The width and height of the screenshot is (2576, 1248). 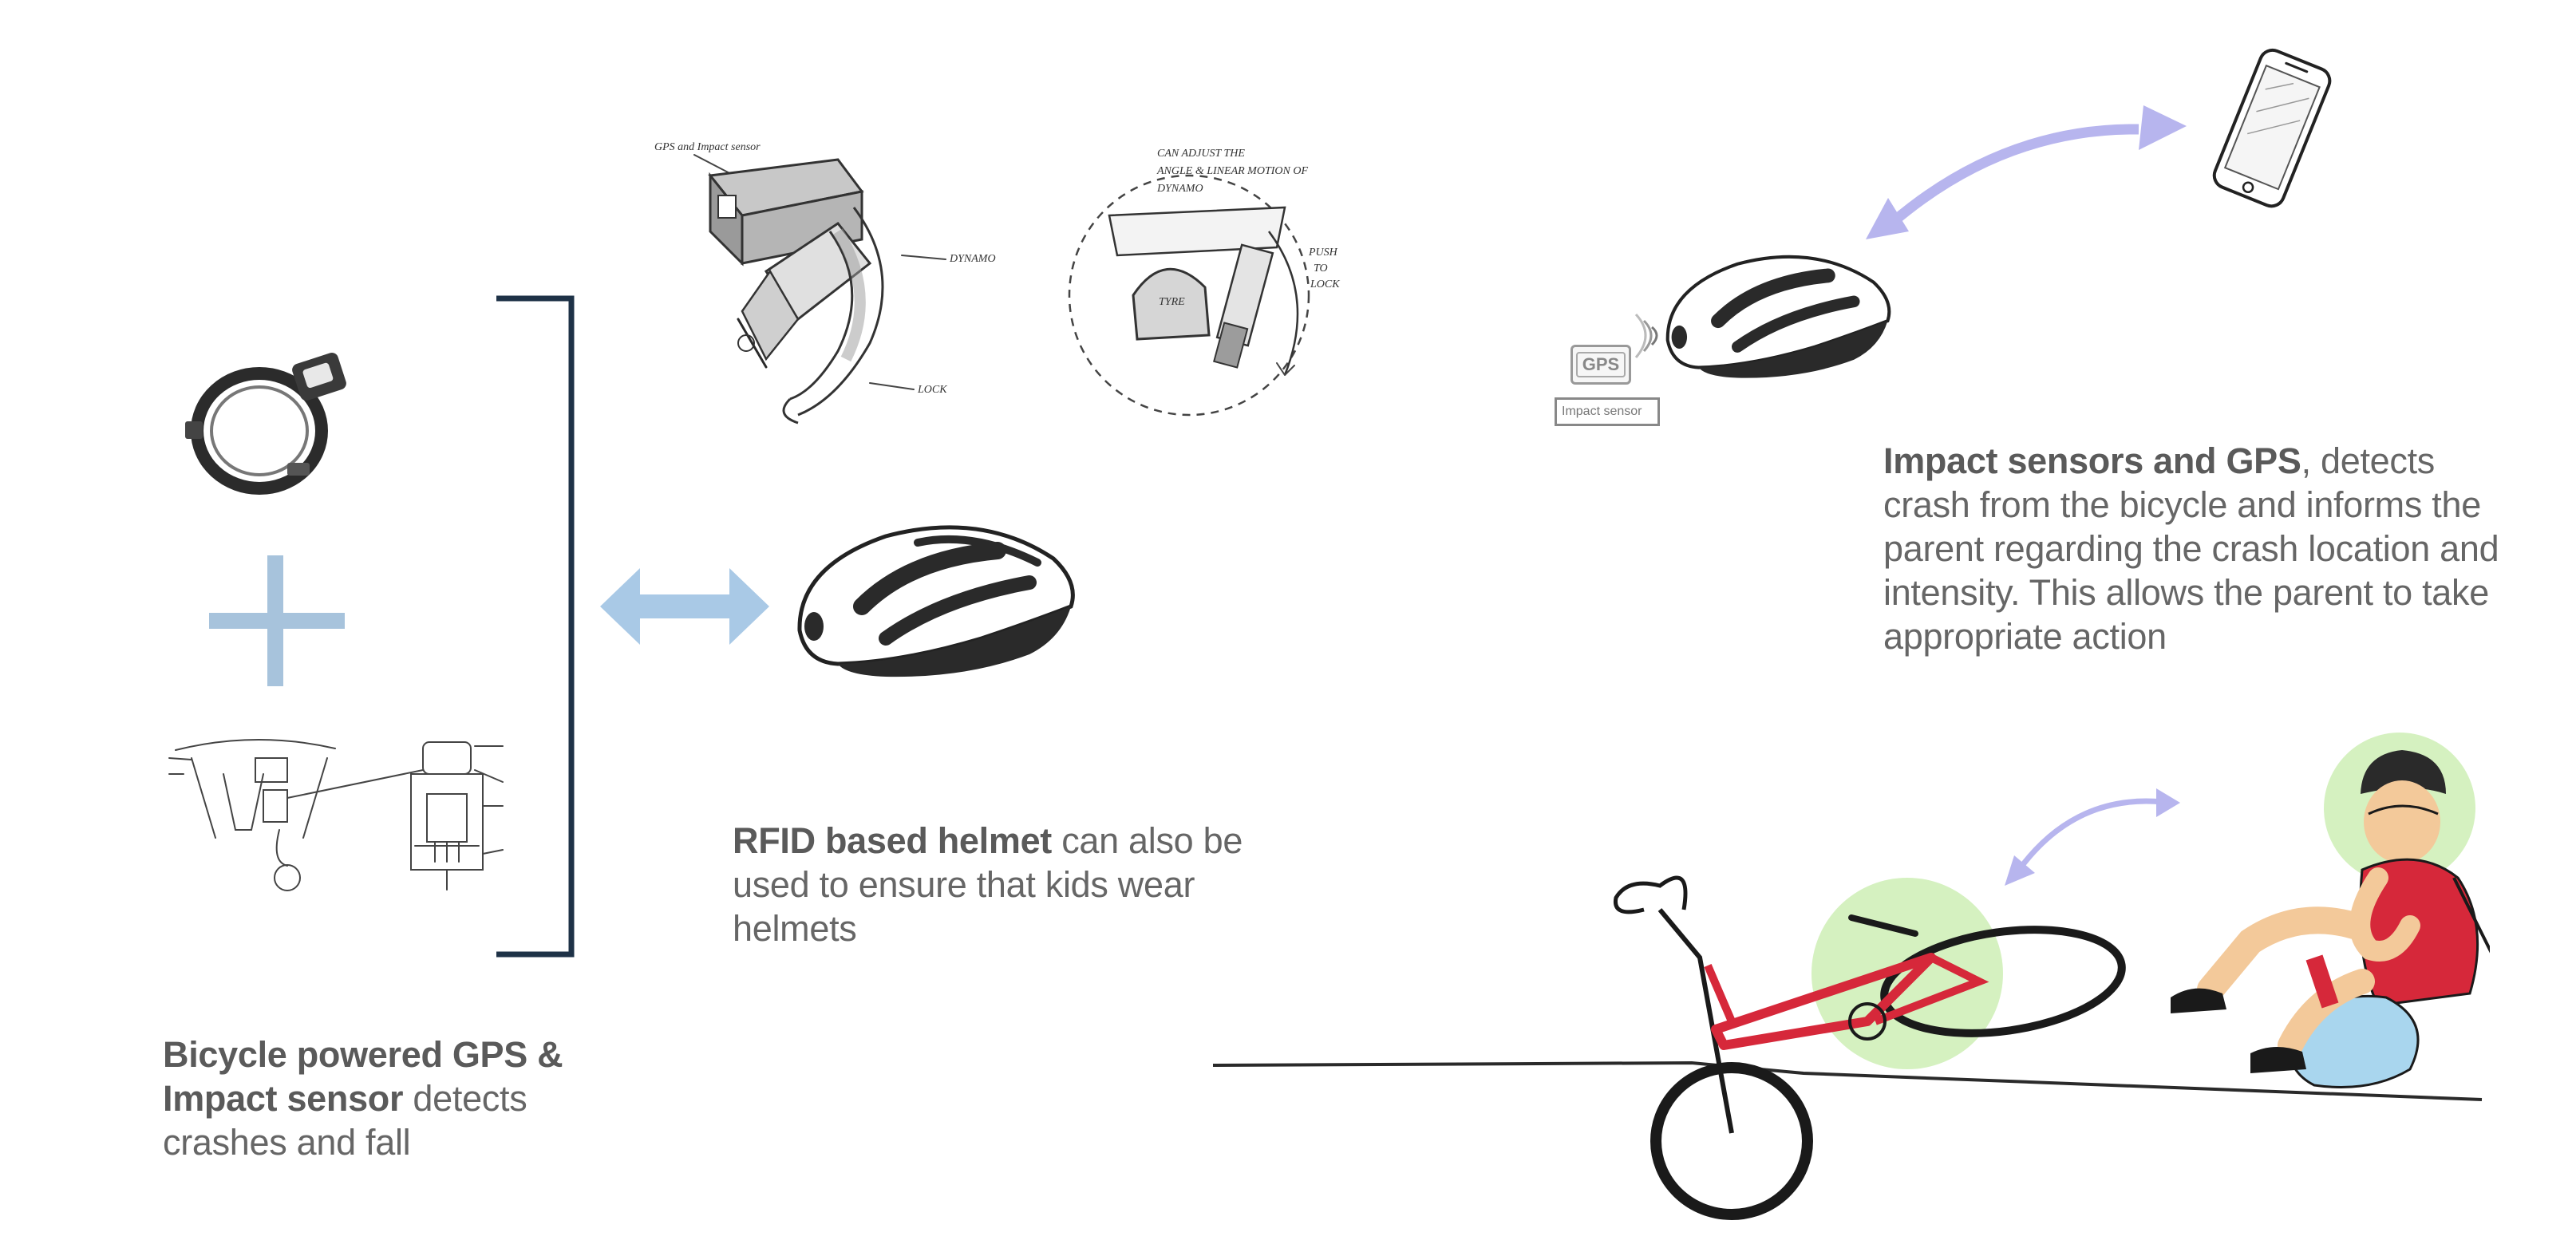 I want to click on dynamo-mount-sketch: GPS and Impact sensor DYNAMO LOCK, so click(x=822, y=287).